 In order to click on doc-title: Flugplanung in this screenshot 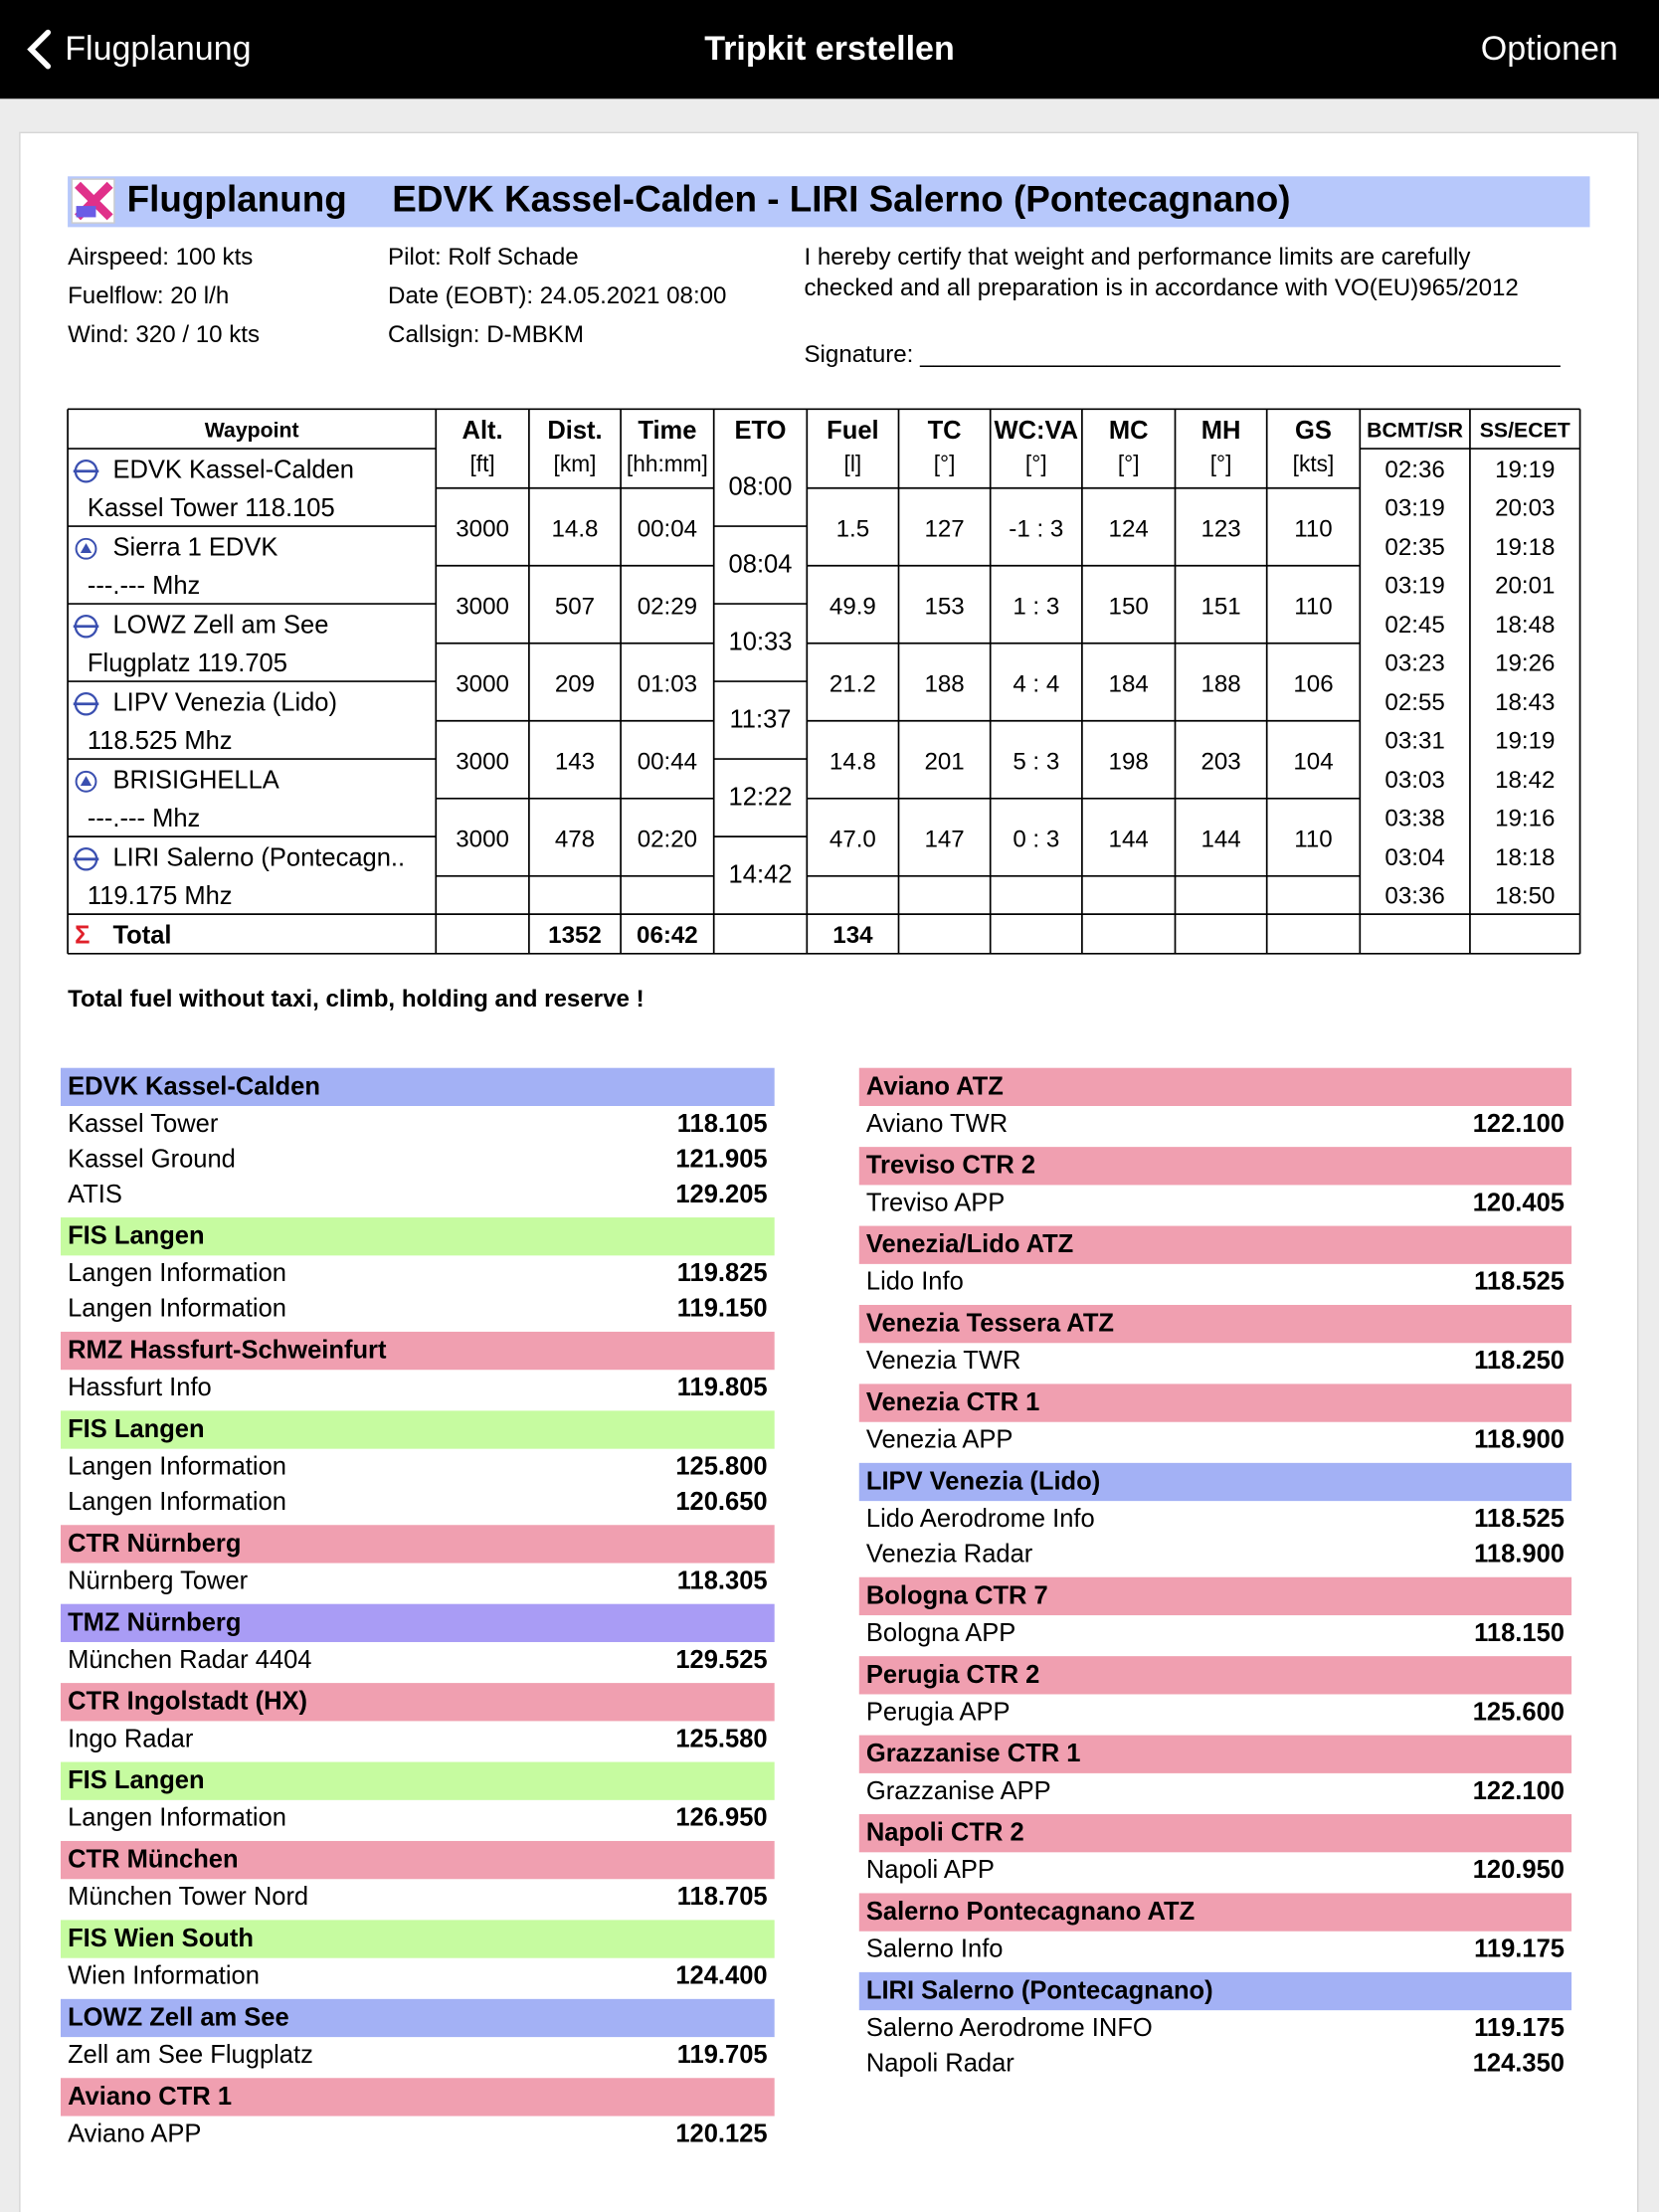, I will do `click(237, 199)`.